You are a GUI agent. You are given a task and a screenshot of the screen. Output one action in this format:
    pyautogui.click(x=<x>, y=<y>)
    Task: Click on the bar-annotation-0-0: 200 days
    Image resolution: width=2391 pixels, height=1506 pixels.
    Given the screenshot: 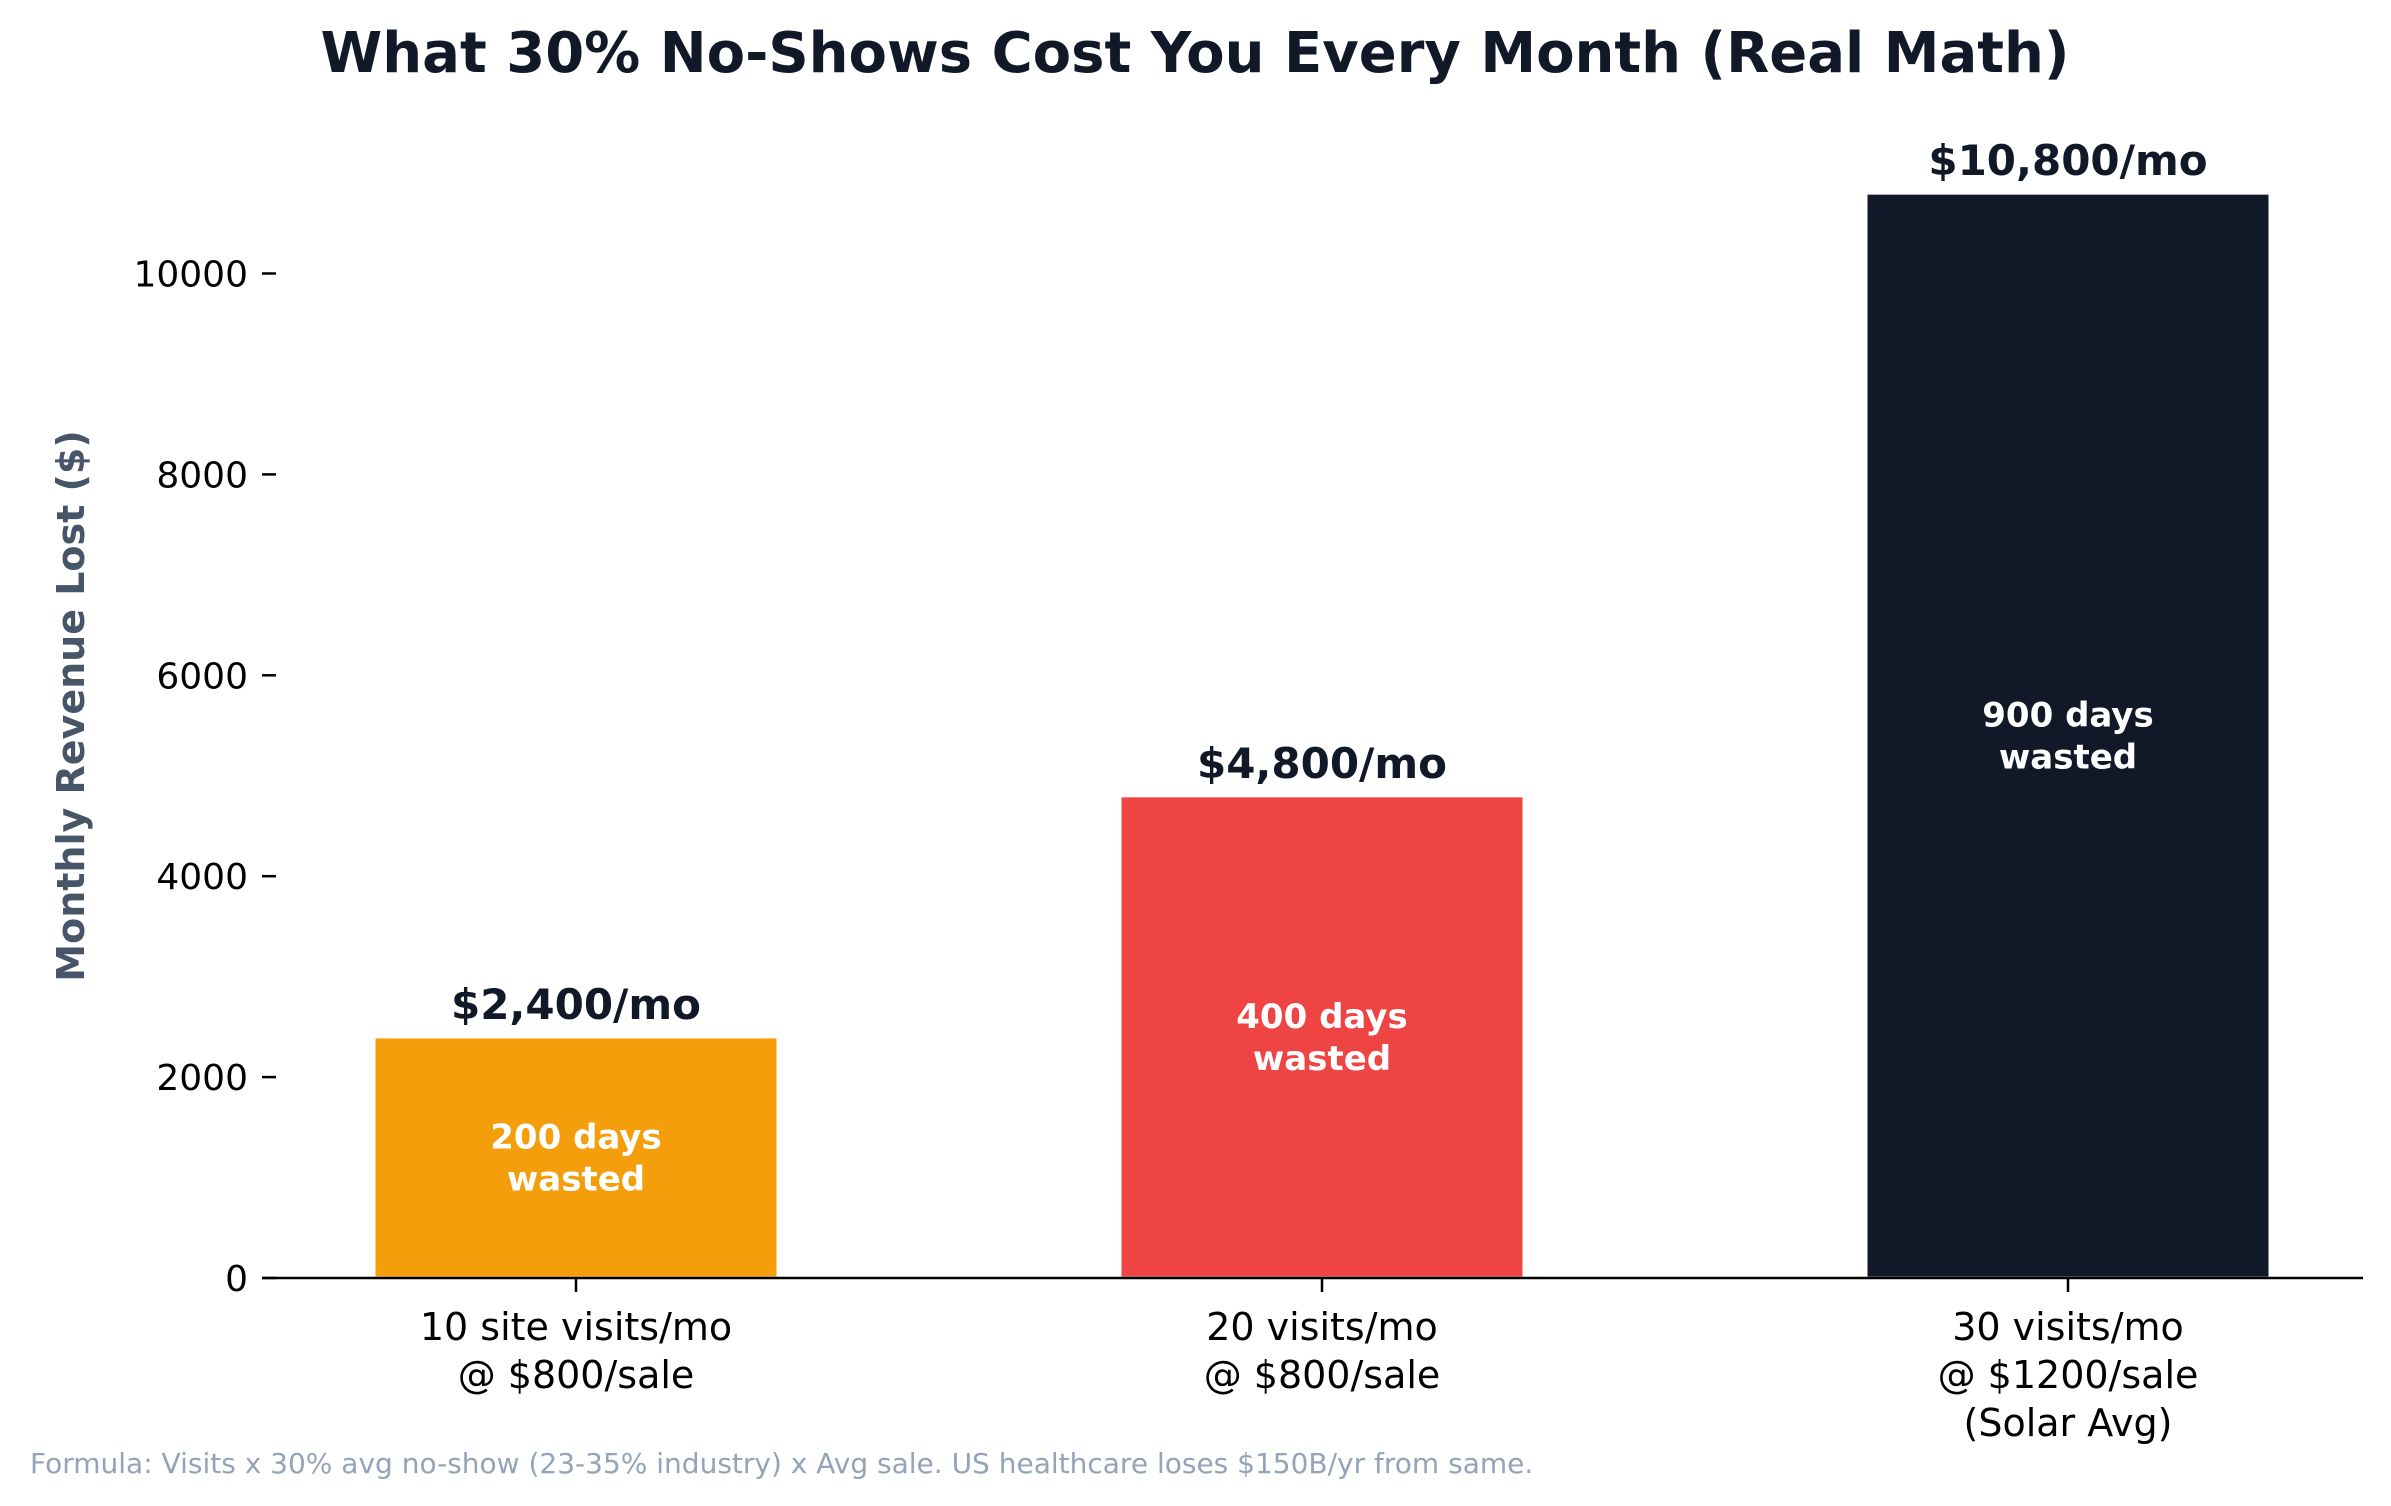 What is the action you would take?
    pyautogui.click(x=575, y=1137)
    